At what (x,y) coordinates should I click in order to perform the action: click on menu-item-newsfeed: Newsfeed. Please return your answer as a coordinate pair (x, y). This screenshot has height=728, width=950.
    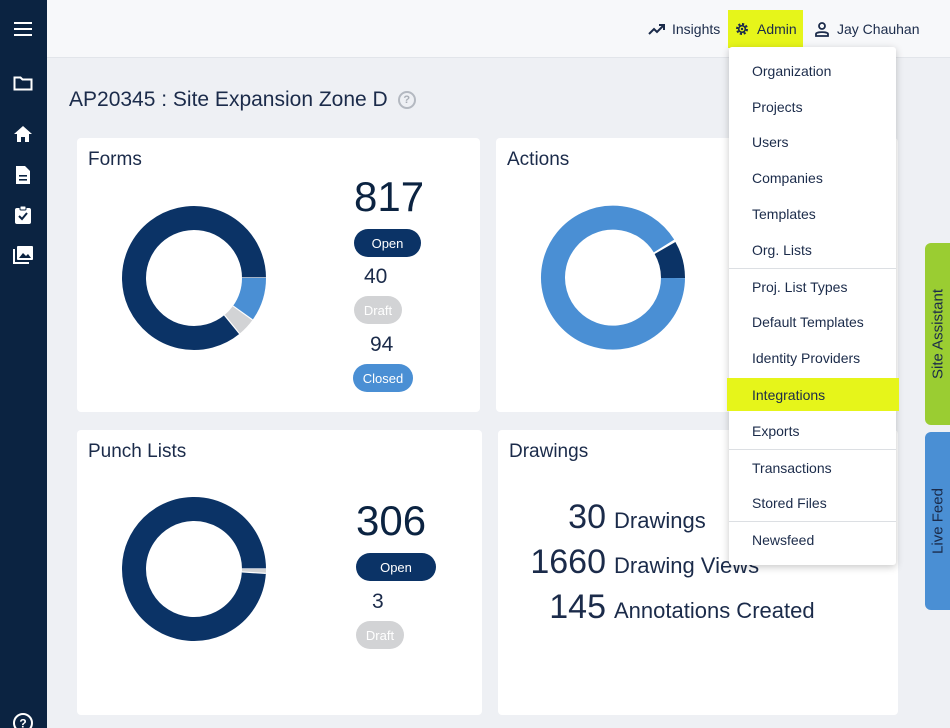
    Looking at the image, I should click on (783, 539).